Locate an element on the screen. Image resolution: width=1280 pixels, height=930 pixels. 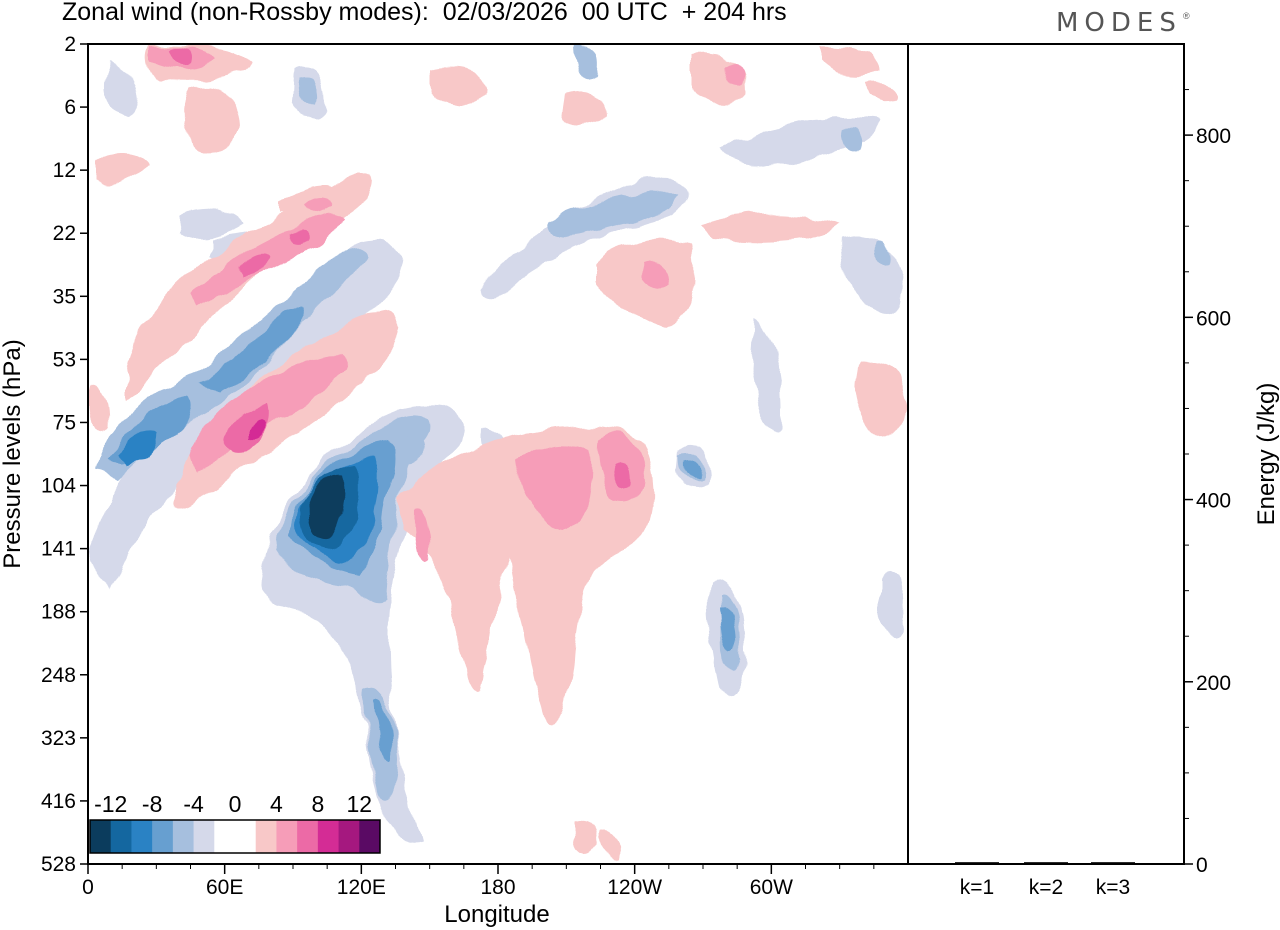
colorbar-label-5: 8 is located at coordinates (317, 804).